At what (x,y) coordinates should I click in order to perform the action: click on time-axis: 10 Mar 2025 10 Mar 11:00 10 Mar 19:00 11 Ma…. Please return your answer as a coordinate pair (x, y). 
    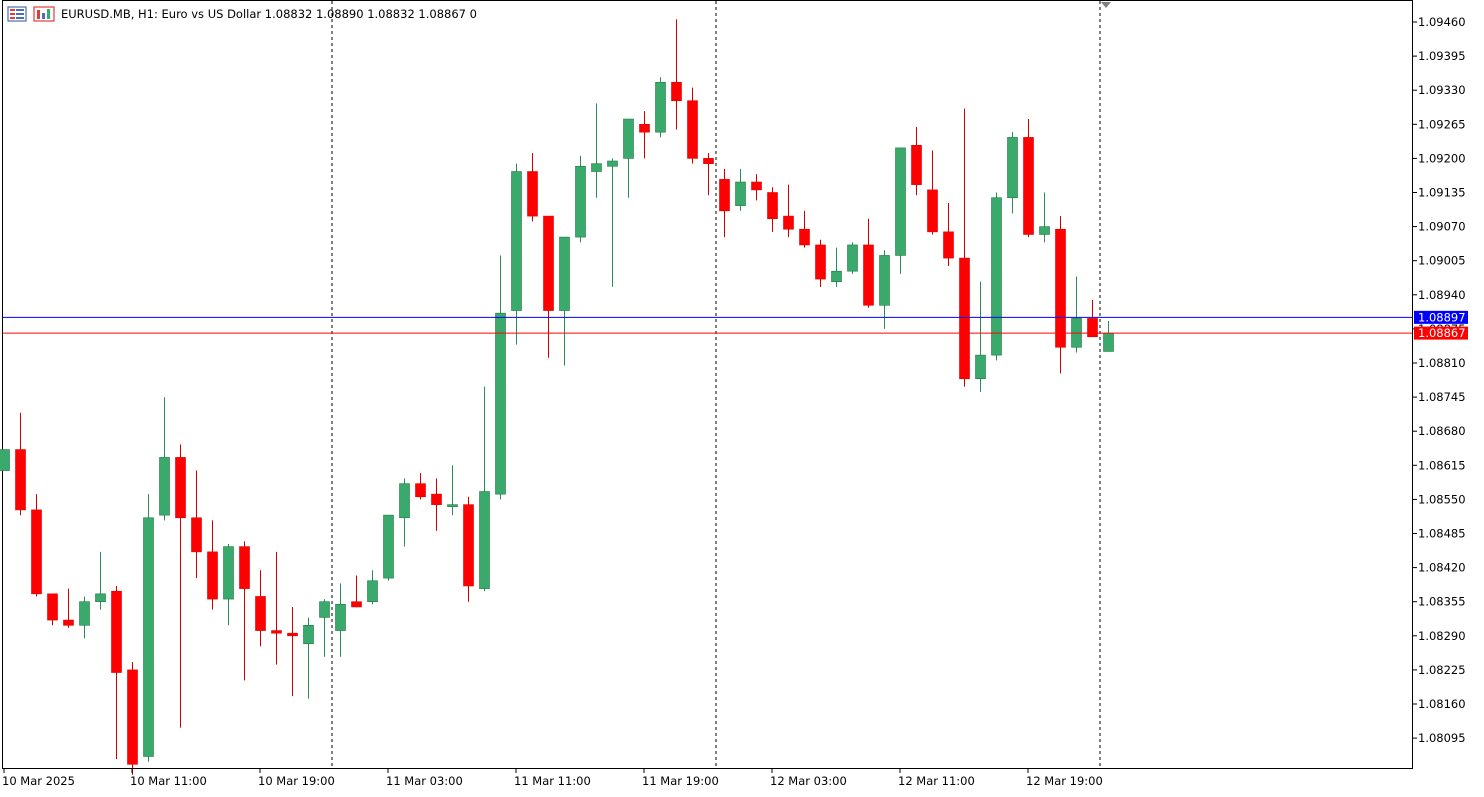
    Looking at the image, I should click on (552, 778).